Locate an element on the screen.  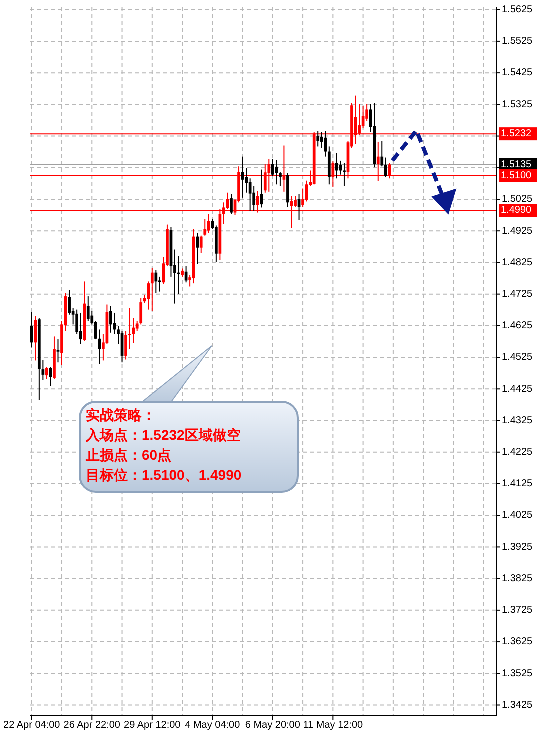
ref-line-label: 1.5135 is located at coordinates (516, 164).